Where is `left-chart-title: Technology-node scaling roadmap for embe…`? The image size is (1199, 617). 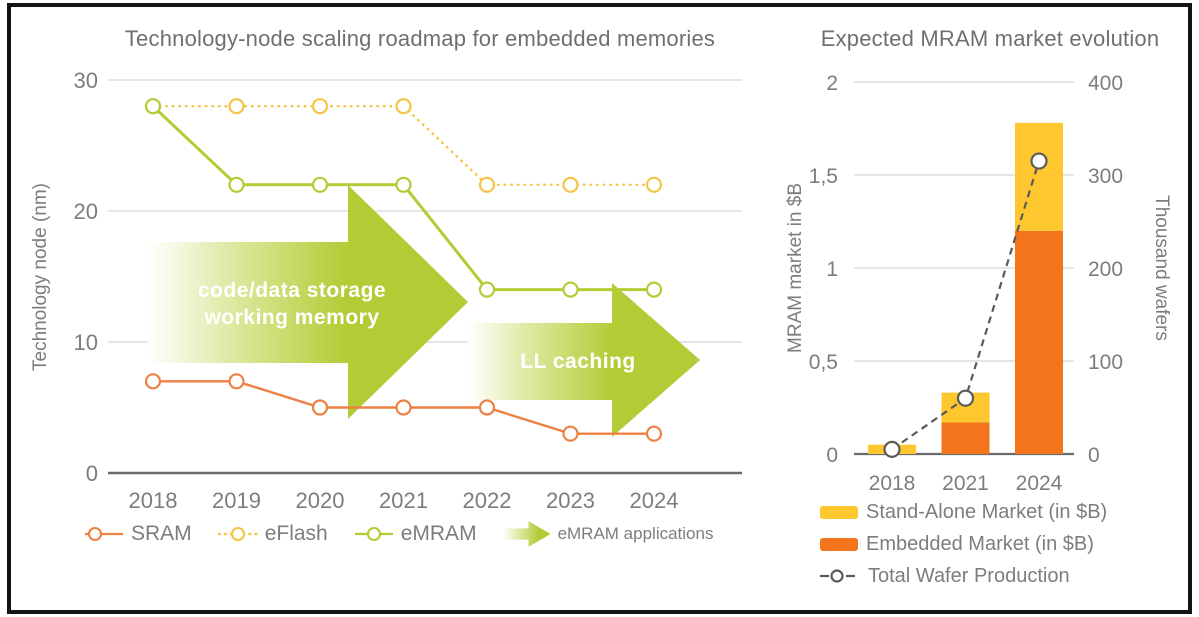
left-chart-title: Technology-node scaling roadmap for embe… is located at coordinates (420, 38).